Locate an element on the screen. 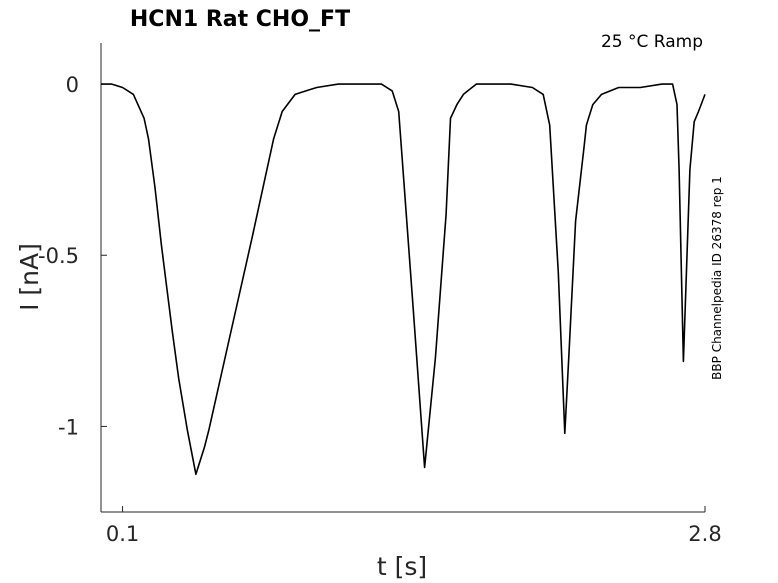 The width and height of the screenshot is (778, 583). x-tick-label: 0.1 is located at coordinates (122, 534).